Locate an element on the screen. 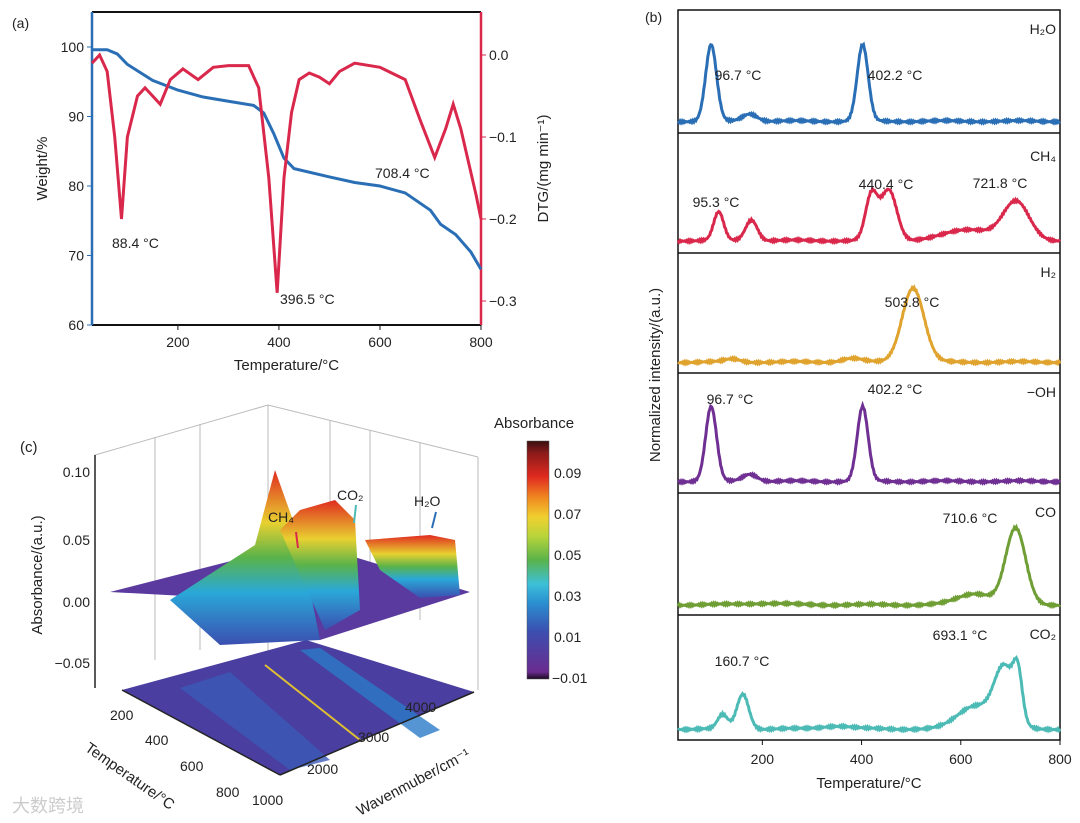  peak-annotation: 708.4 °C is located at coordinates (402, 173).